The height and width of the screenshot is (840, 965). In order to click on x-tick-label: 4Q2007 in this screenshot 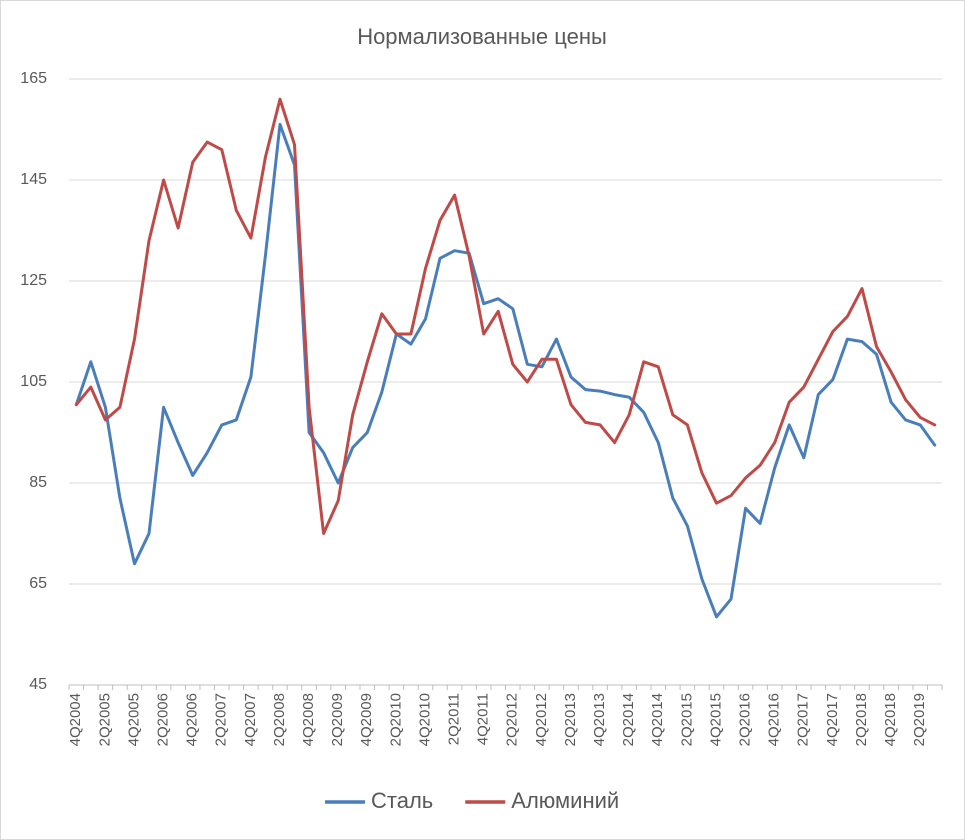, I will do `click(250, 719)`.